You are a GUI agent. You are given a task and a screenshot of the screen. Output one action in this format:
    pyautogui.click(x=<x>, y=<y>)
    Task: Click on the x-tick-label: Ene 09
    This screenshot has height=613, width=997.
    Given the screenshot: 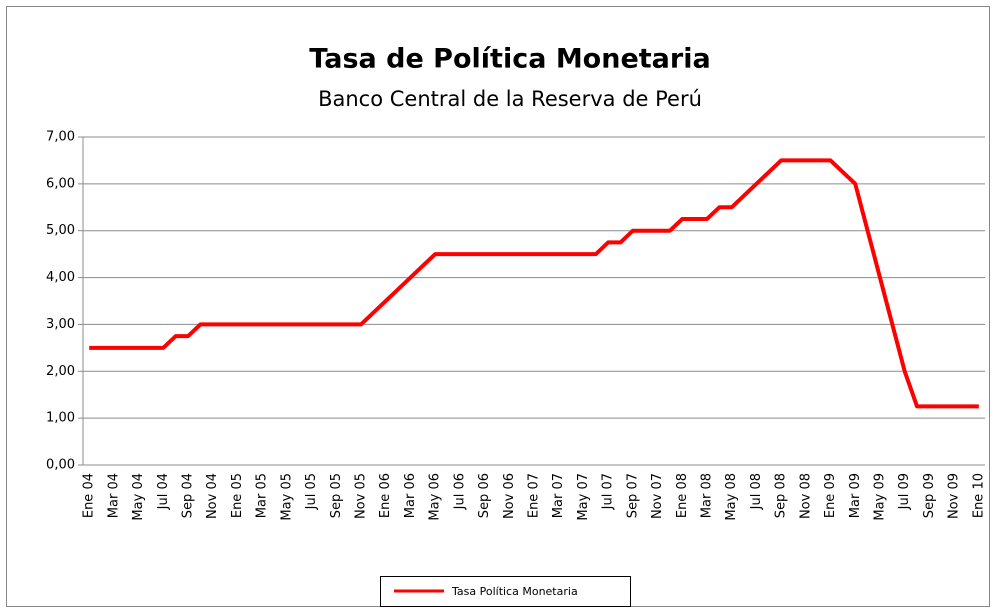 What is the action you would take?
    pyautogui.click(x=830, y=495)
    